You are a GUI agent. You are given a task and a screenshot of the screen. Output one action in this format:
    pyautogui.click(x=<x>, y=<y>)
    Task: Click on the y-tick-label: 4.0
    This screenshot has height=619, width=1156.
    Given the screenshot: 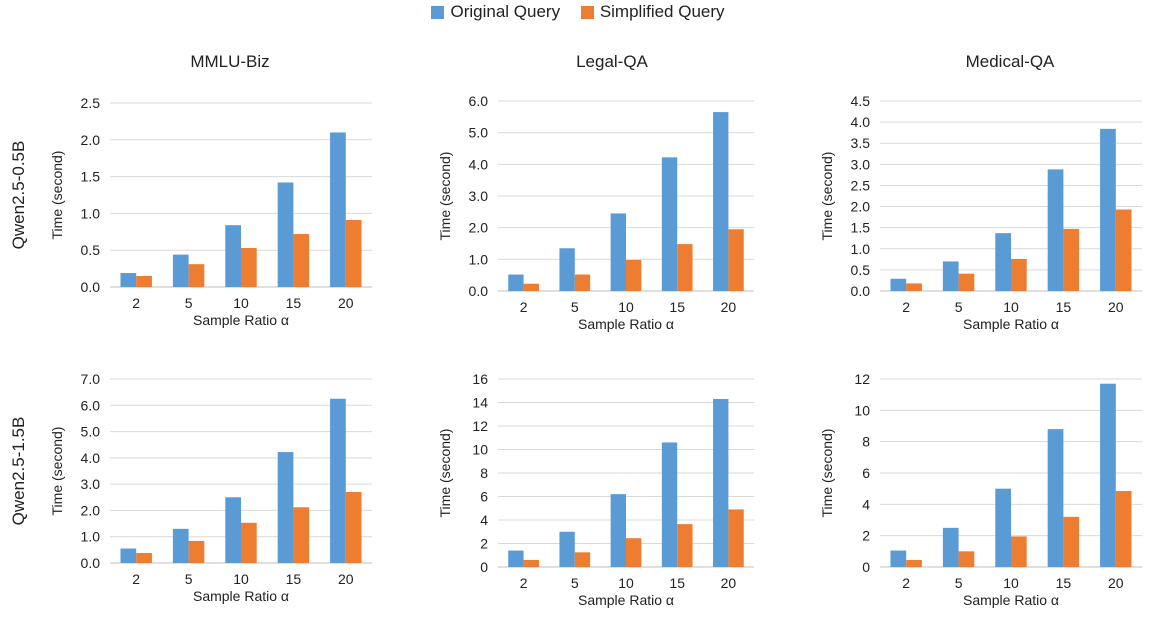 What is the action you would take?
    pyautogui.click(x=479, y=164)
    